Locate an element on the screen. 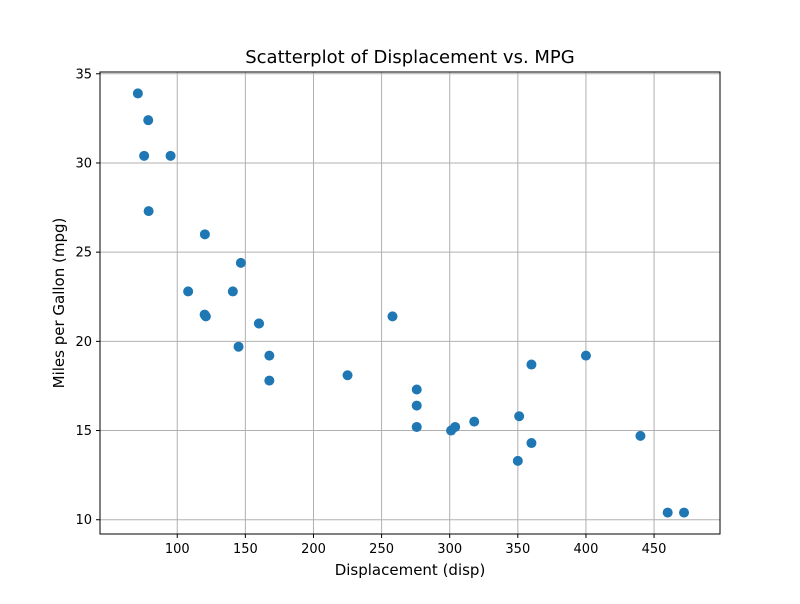 This screenshot has height=604, width=800. y-axis-label: Miles per Gallon (mpg) is located at coordinates (59, 303).